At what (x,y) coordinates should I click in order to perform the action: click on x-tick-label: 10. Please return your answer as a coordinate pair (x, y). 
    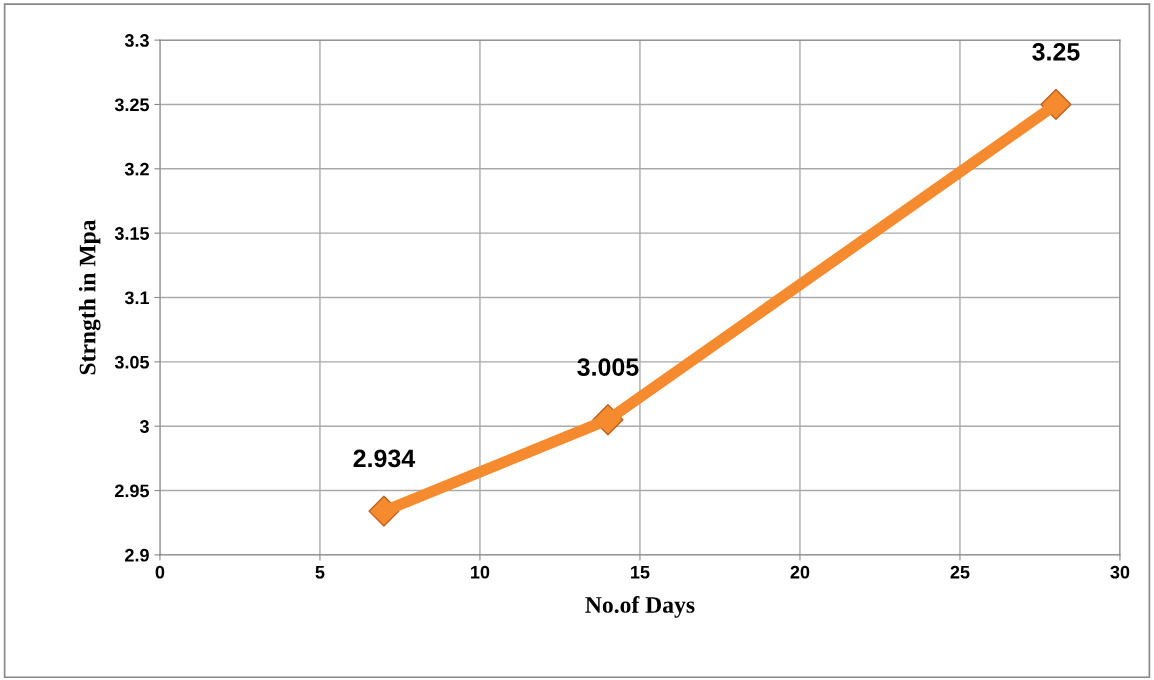
    Looking at the image, I should click on (480, 572).